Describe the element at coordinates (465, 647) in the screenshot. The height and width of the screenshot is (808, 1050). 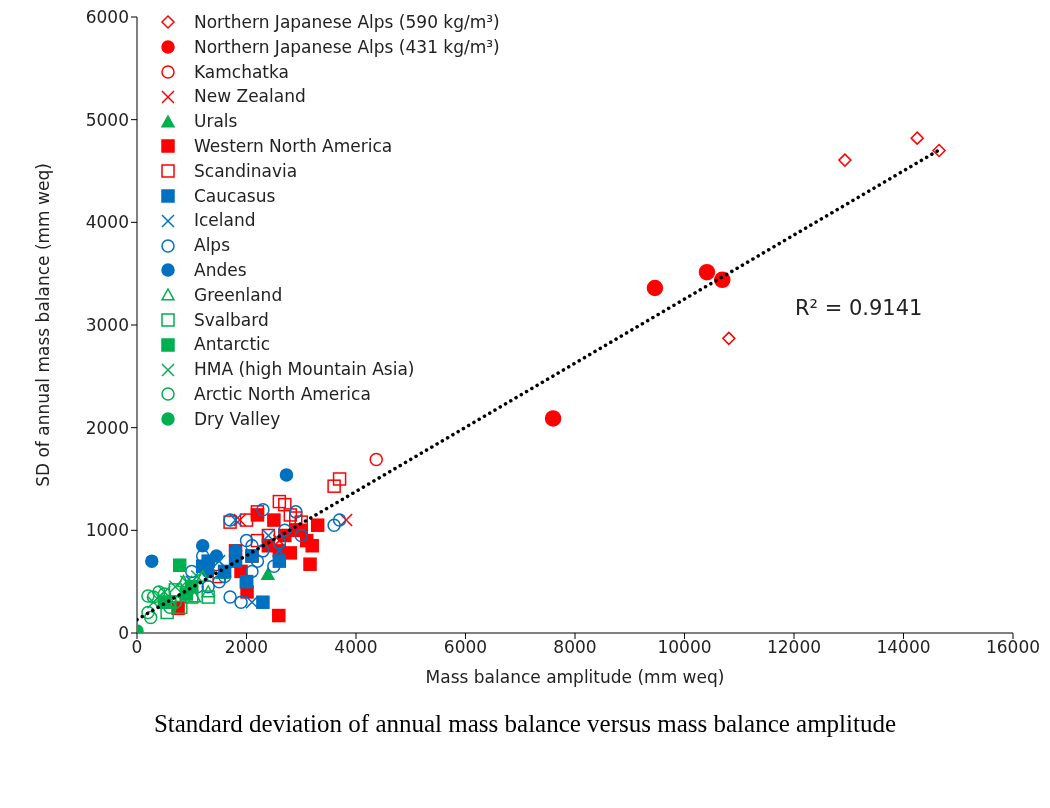
I see `x-tick-label: 6000` at that location.